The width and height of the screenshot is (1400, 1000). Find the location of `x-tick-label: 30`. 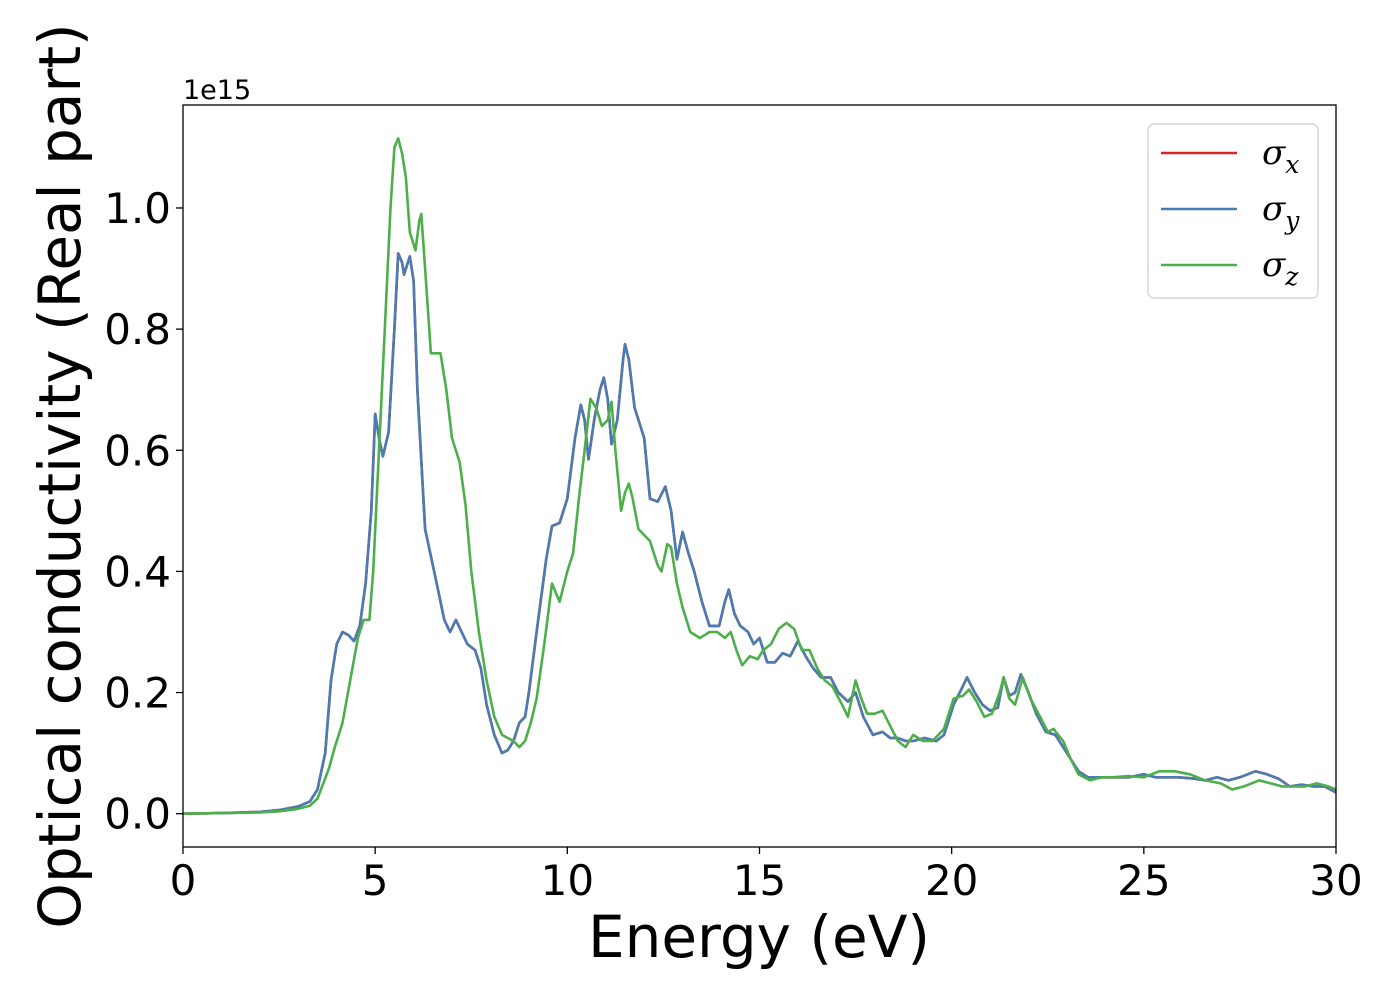

x-tick-label: 30 is located at coordinates (1335, 880).